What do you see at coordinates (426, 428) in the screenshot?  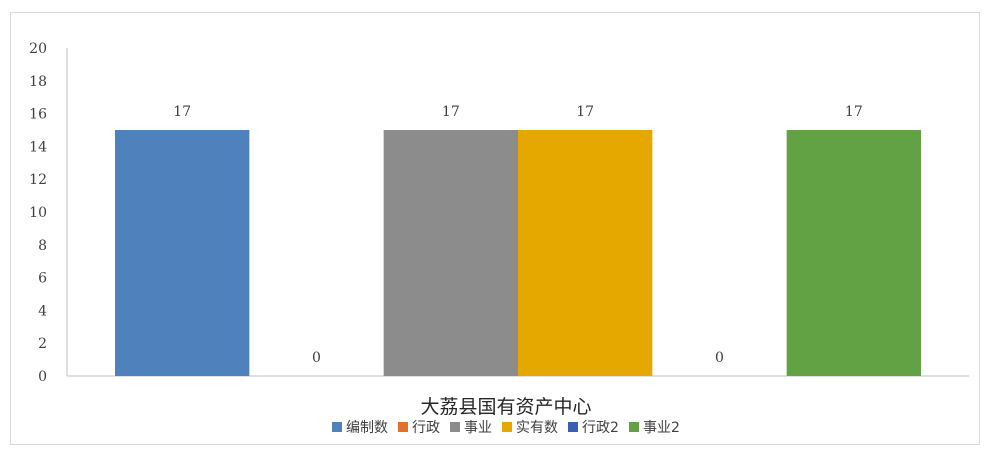 I see `legend-label: 行政` at bounding box center [426, 428].